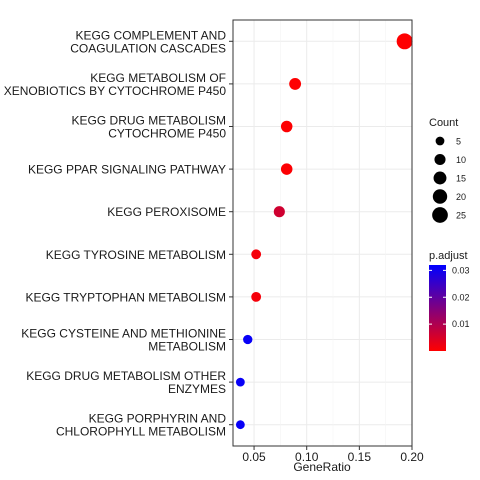  What do you see at coordinates (461, 197) in the screenshot?
I see `size-legend-label: 20` at bounding box center [461, 197].